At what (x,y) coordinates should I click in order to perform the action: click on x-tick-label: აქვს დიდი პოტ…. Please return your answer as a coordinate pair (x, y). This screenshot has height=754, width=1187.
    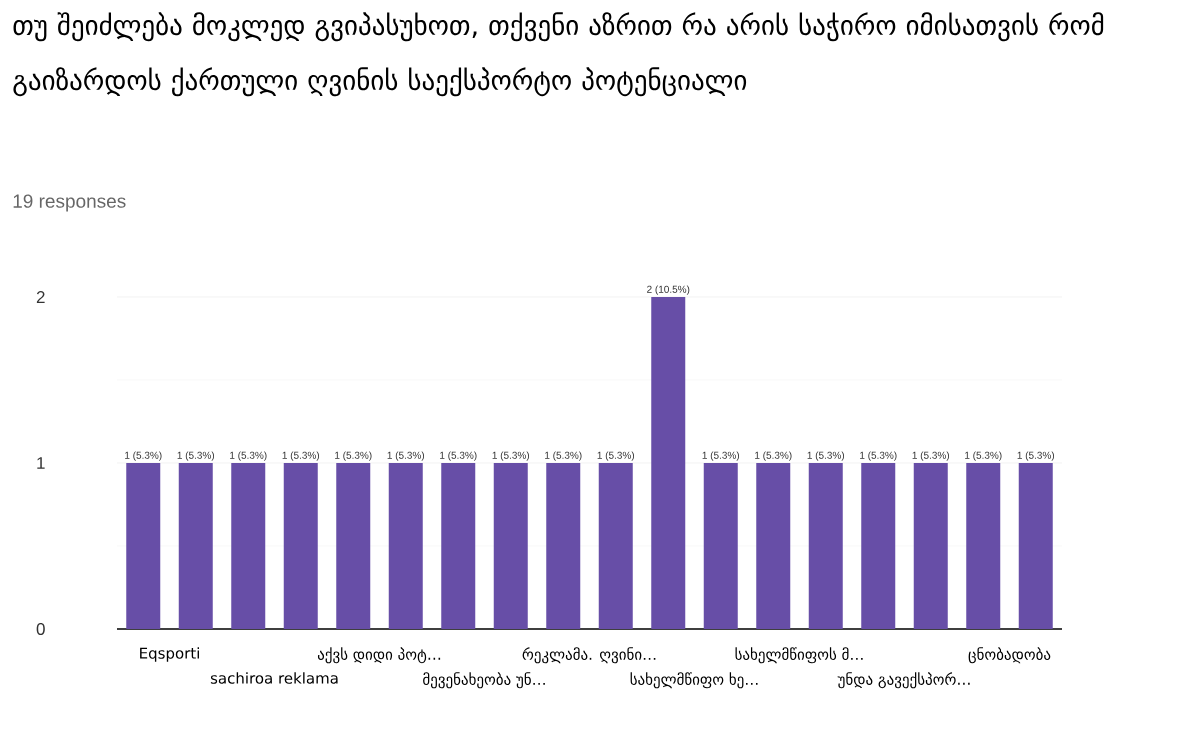
    Looking at the image, I should click on (379, 655).